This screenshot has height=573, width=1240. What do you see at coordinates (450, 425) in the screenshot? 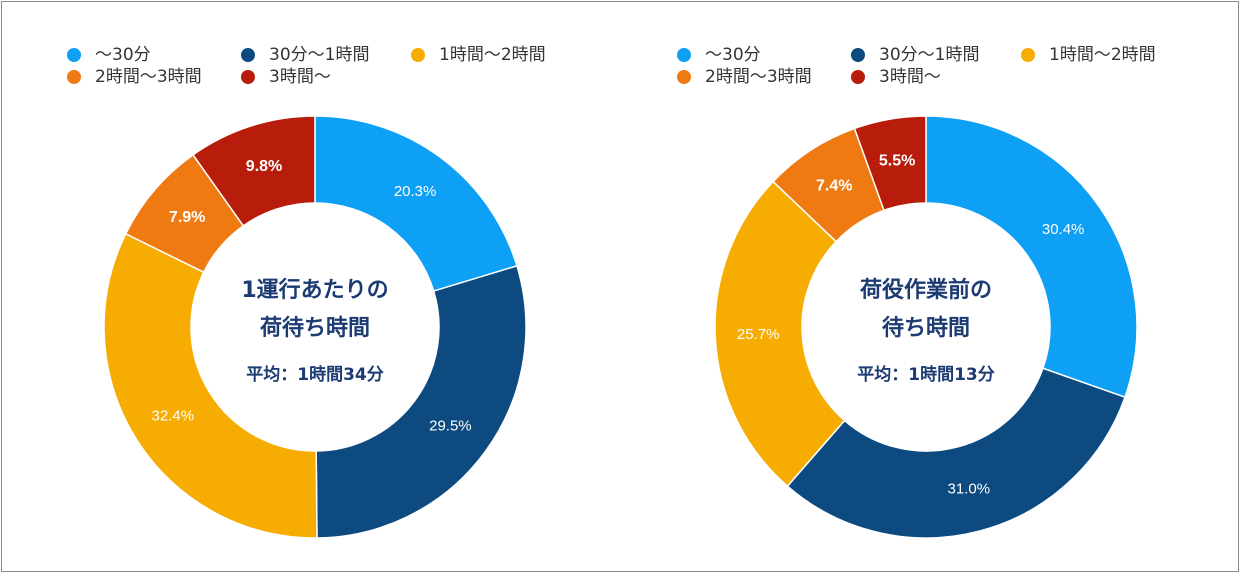
I see `data-label-30-to-1h: 29.5%` at bounding box center [450, 425].